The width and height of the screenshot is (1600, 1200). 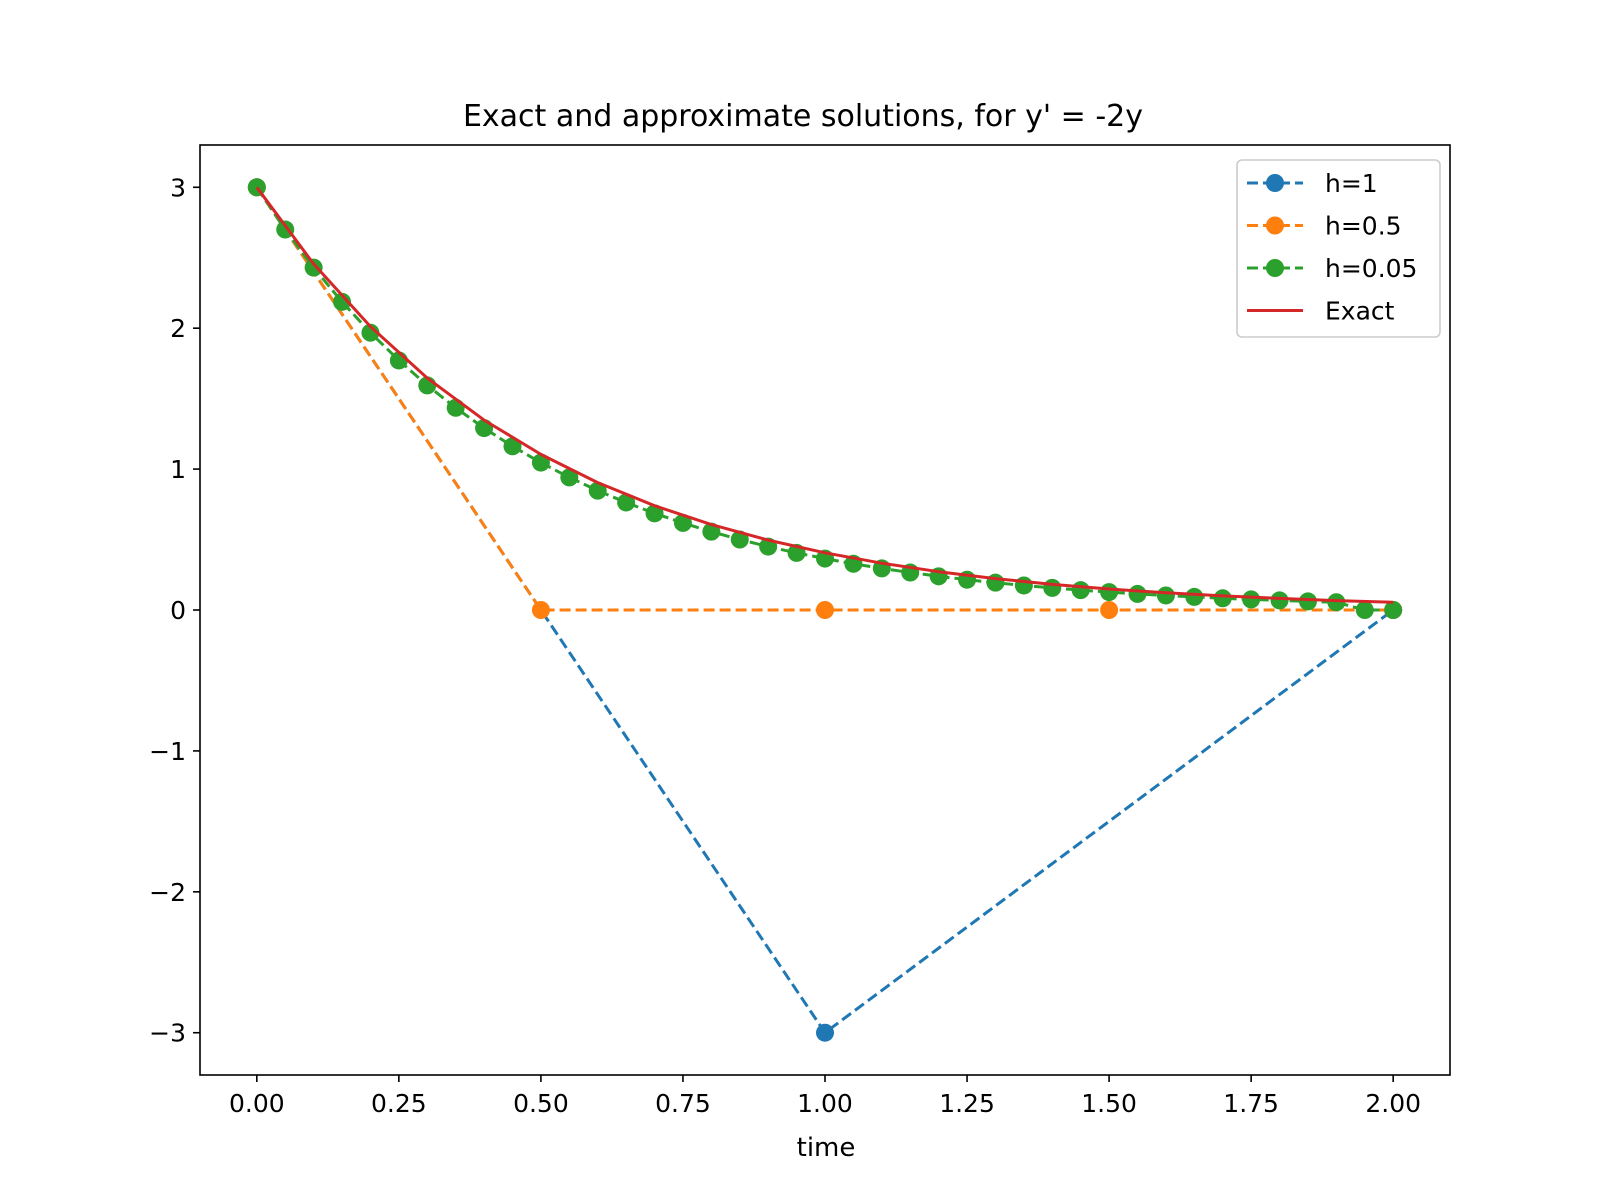 What do you see at coordinates (826, 1148) in the screenshot?
I see `x-axis-label: time` at bounding box center [826, 1148].